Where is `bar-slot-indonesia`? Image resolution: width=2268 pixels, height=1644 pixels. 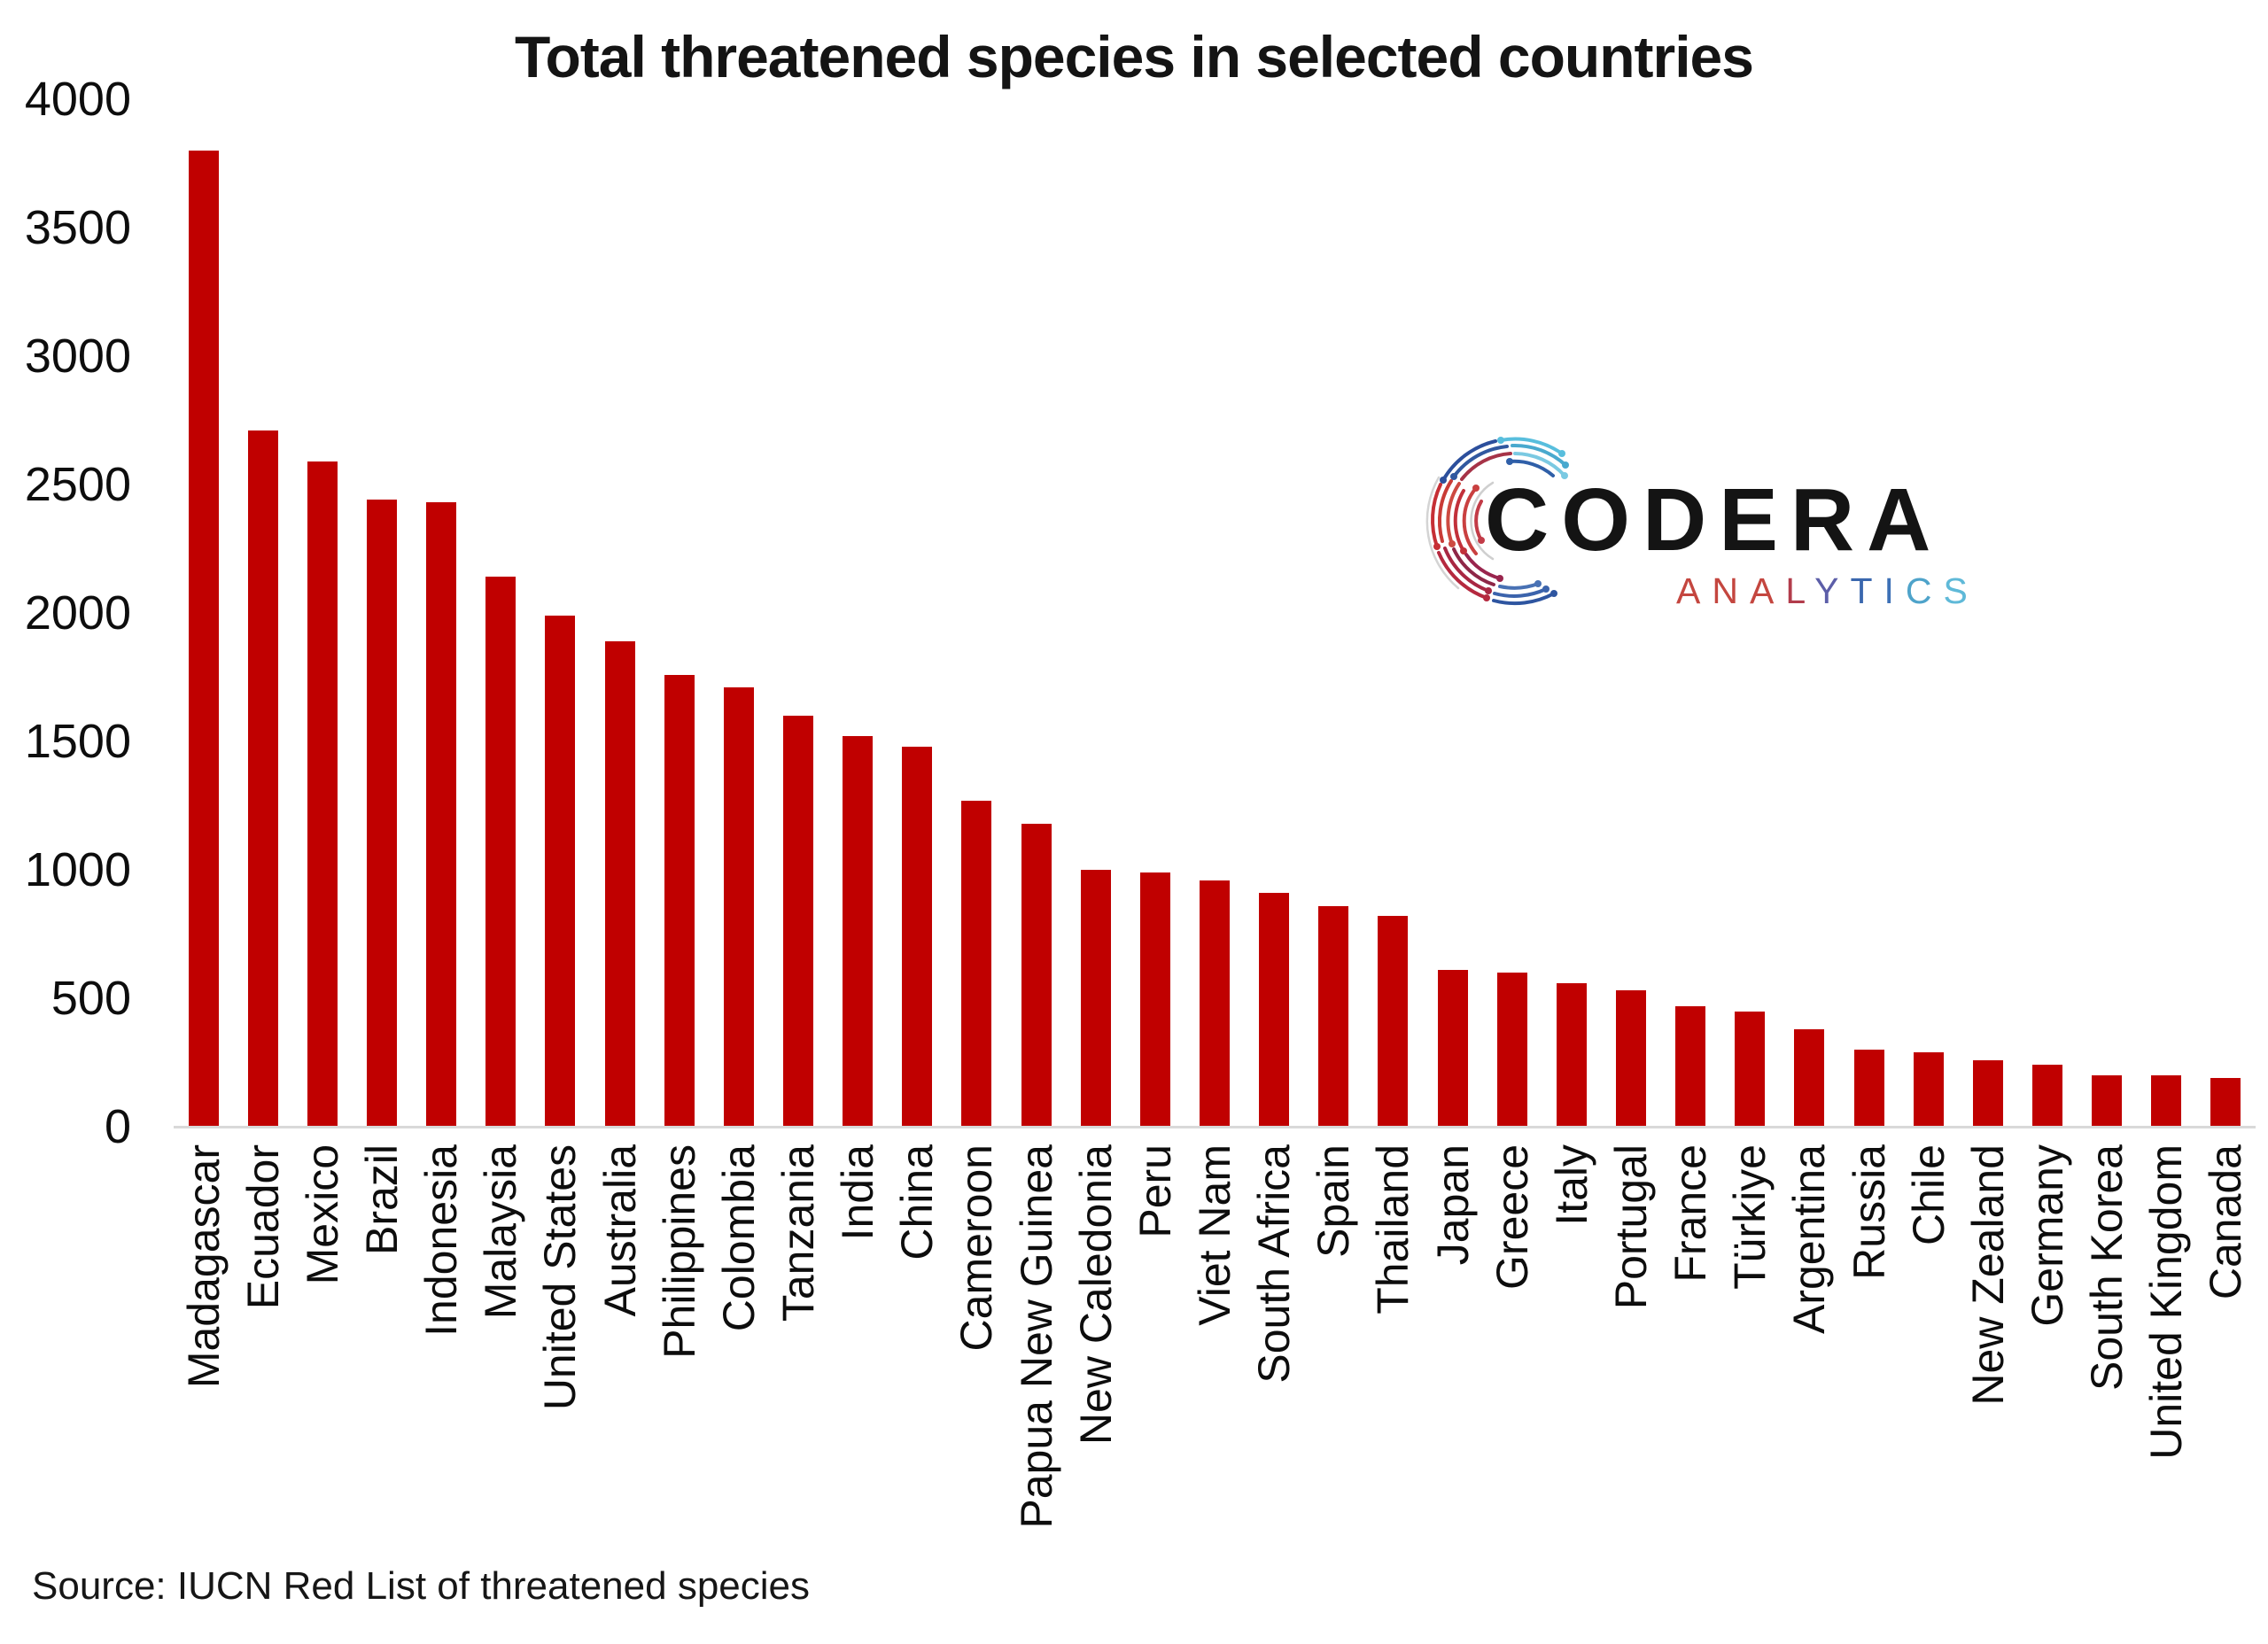 bar-slot-indonesia is located at coordinates (441, 613).